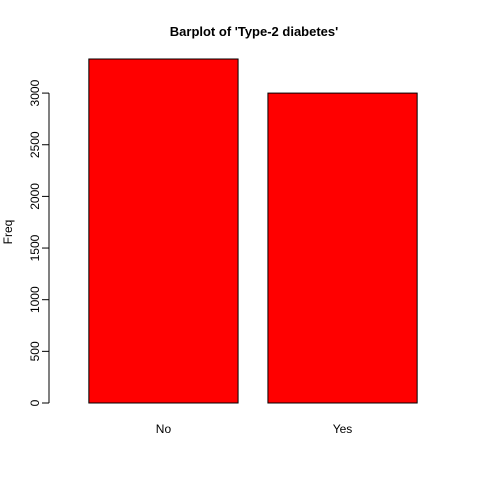 The height and width of the screenshot is (480, 480). I want to click on y-axis-label: Freq, so click(8, 232).